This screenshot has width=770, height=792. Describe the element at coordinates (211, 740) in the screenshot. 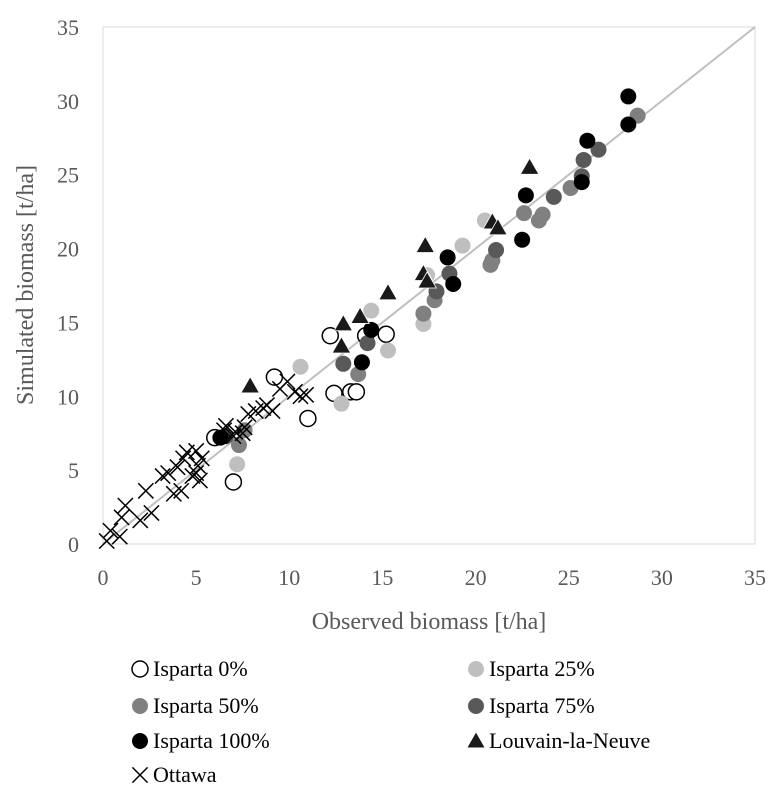

I see `legend-label: Isparta 100%` at that location.